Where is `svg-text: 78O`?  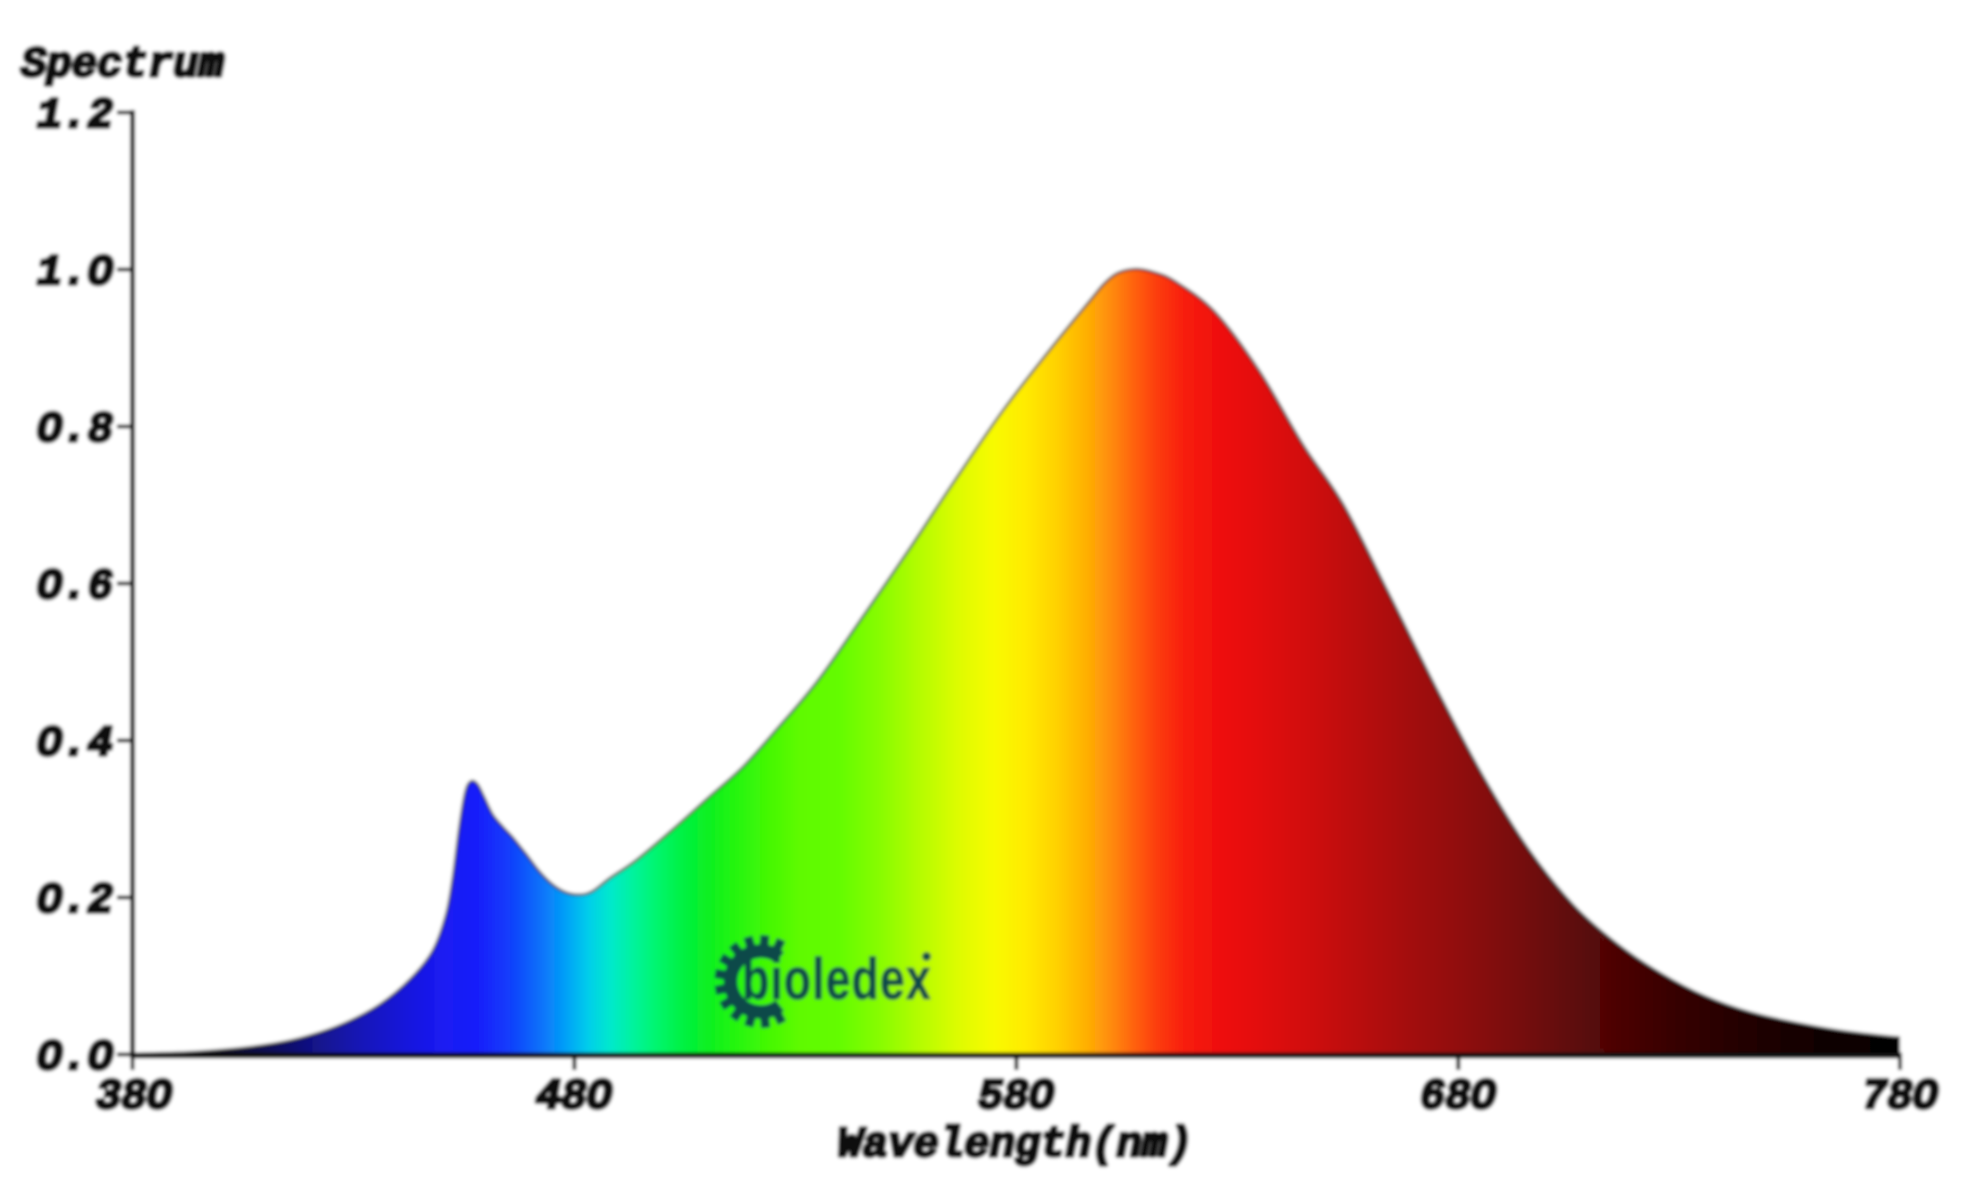 svg-text: 78O is located at coordinates (1900, 1097).